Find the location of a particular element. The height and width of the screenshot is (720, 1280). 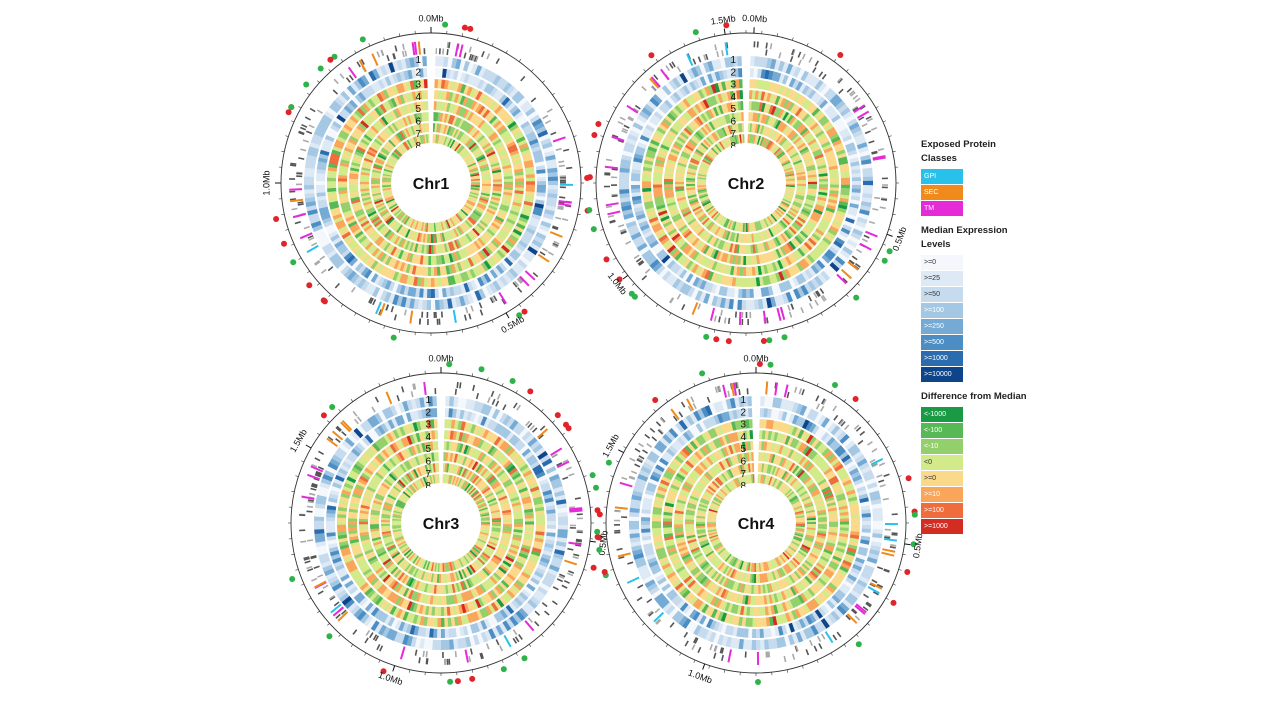

scale-tick is located at coordinates (684, 321).